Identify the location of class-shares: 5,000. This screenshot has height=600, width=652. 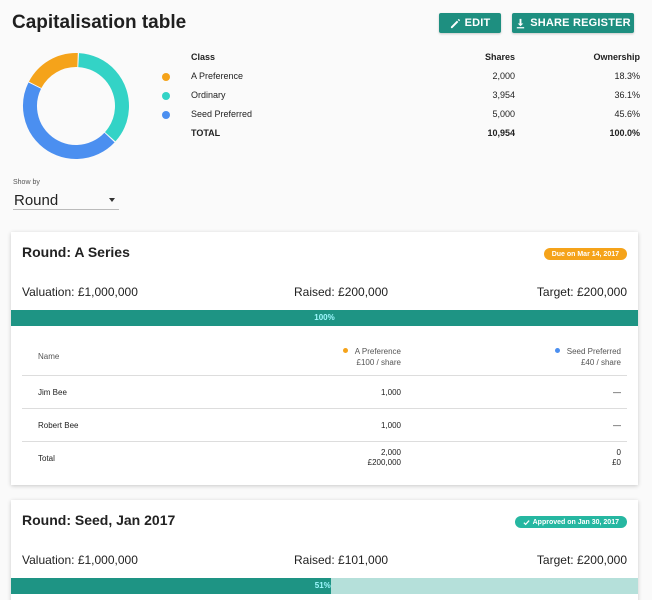
(503, 114).